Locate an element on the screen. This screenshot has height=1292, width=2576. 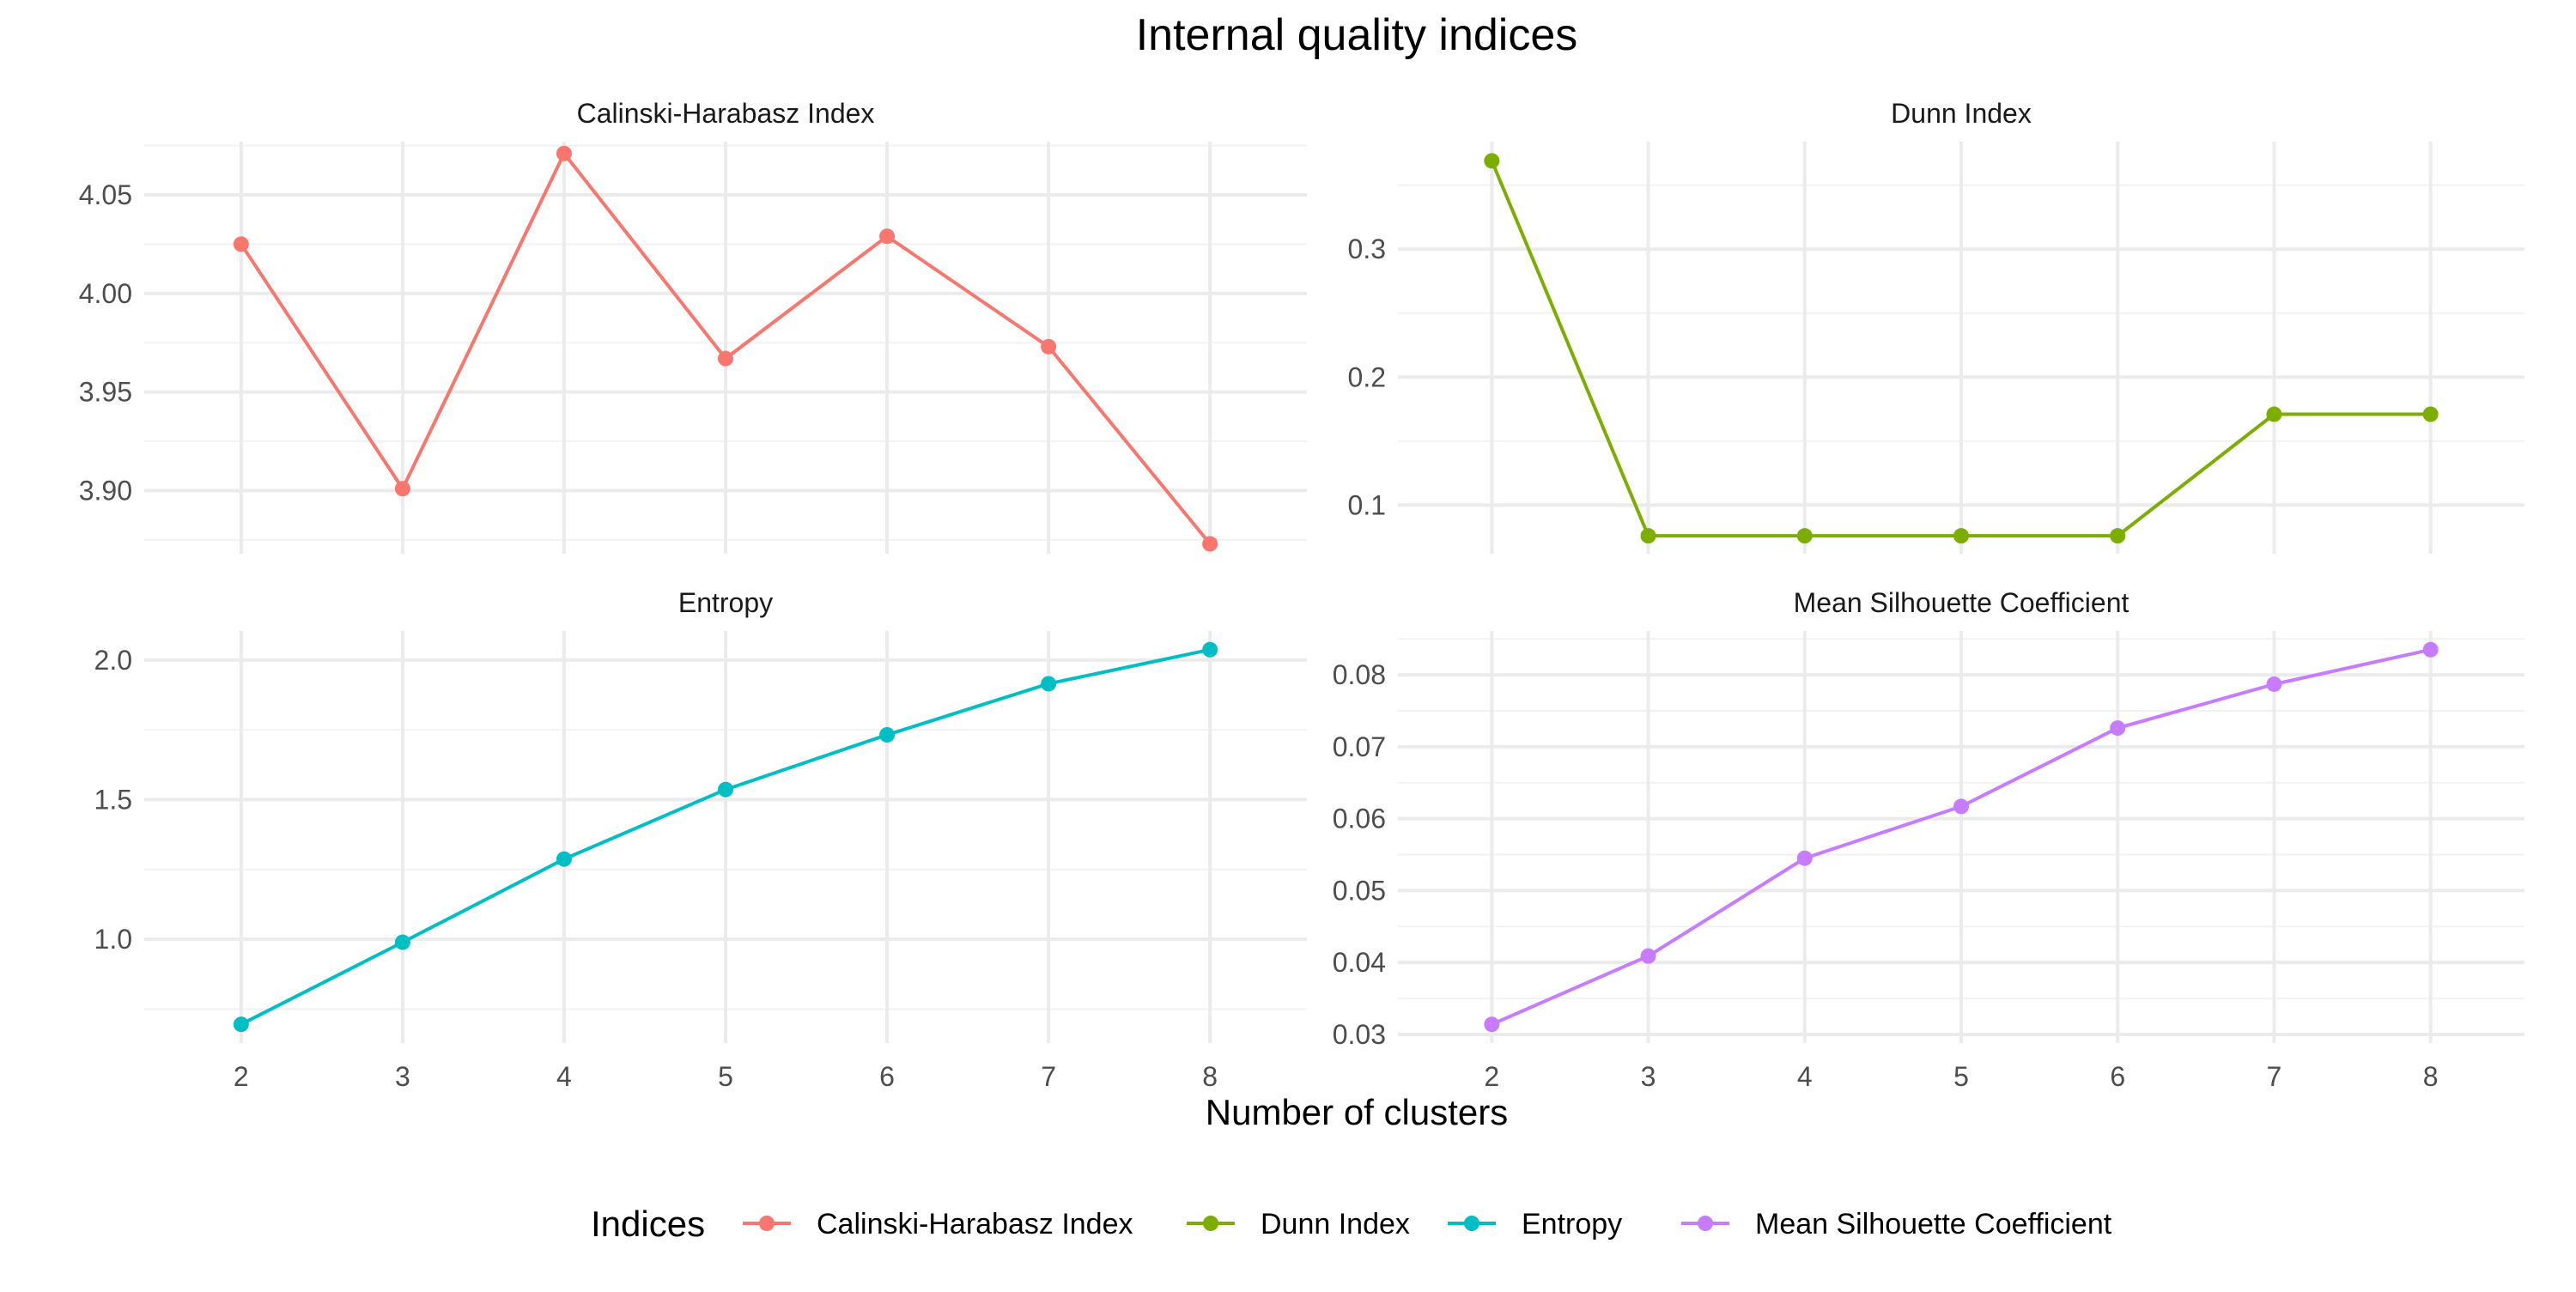
legend-label: Calinski-Harabasz Index is located at coordinates (975, 1224).